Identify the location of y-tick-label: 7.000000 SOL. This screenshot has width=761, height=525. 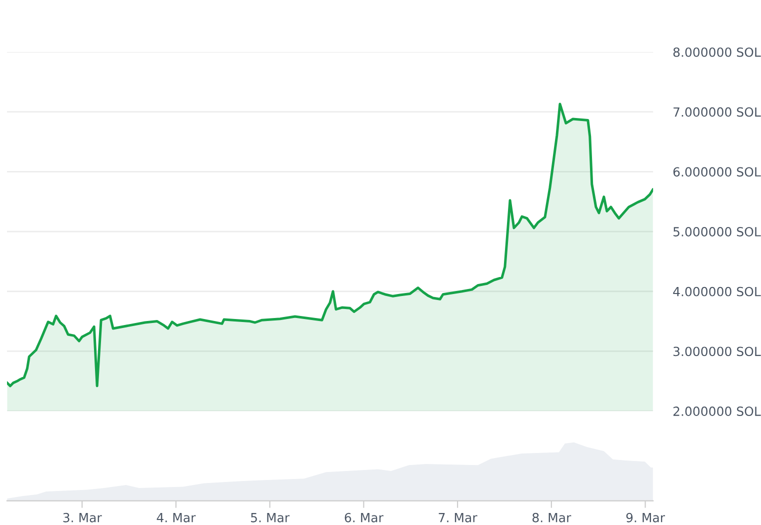
(717, 112).